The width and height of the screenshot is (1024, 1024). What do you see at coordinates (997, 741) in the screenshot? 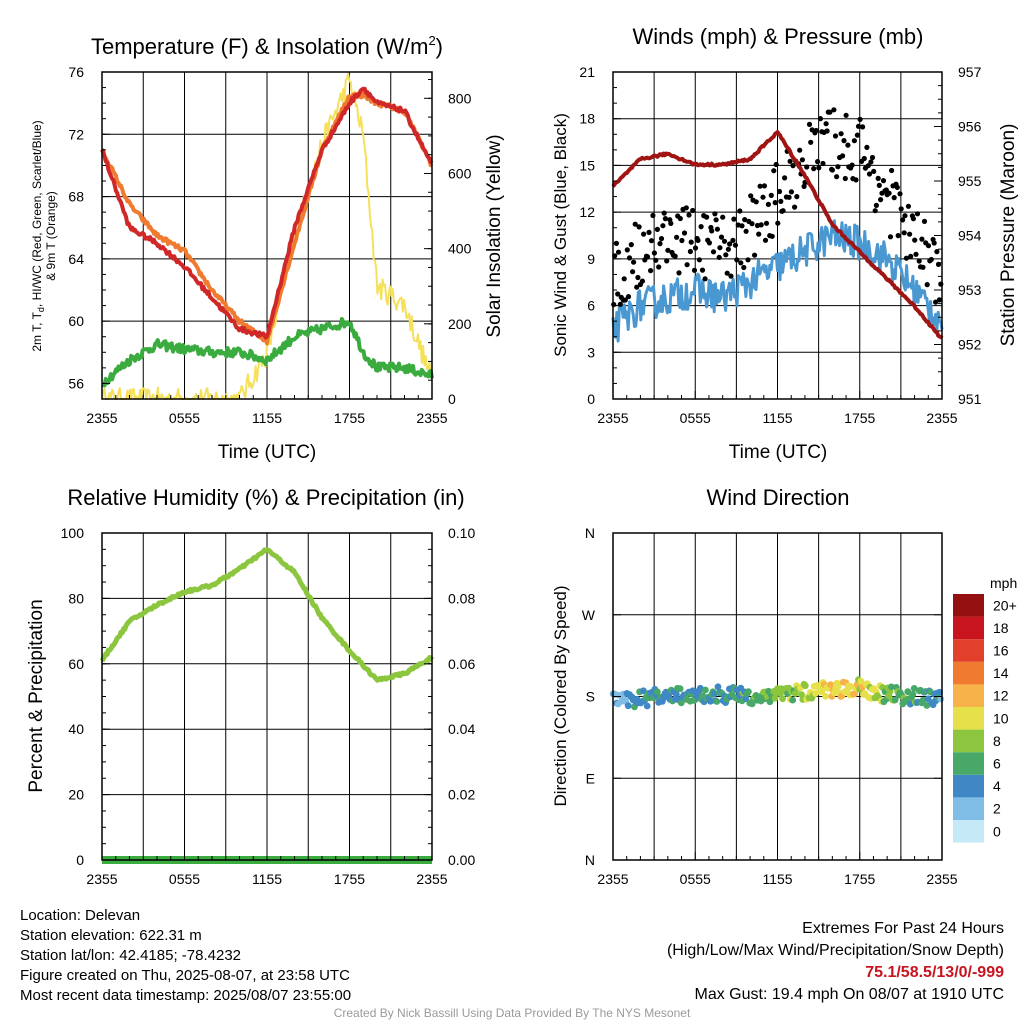
I see `legend-label: 8` at bounding box center [997, 741].